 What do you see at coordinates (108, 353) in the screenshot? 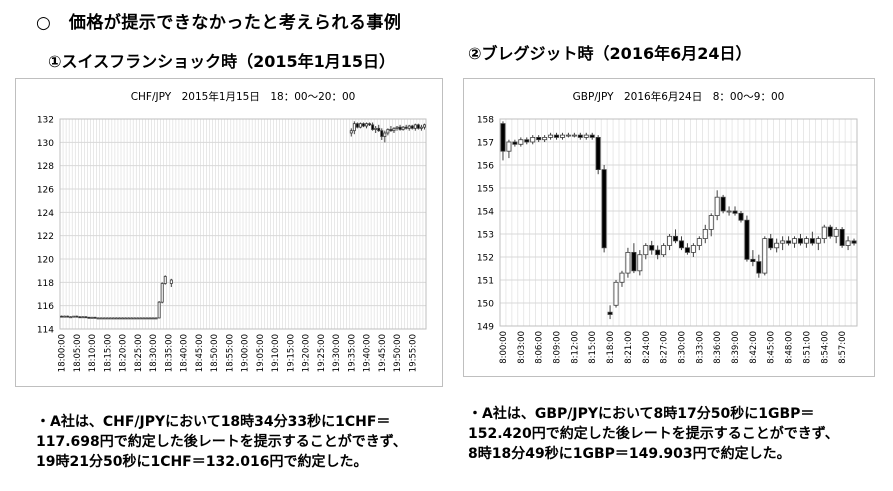
I see `chf-jpy-x-tick-label: 18:15:00` at bounding box center [108, 353].